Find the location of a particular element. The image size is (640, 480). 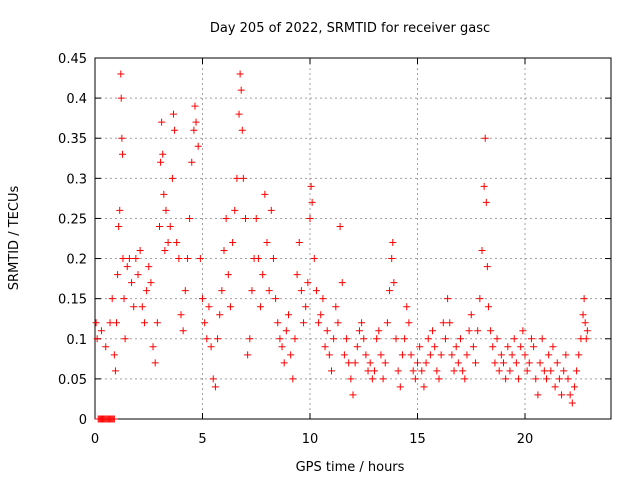

x-axis-label: GPS time / hours is located at coordinates (350, 467).